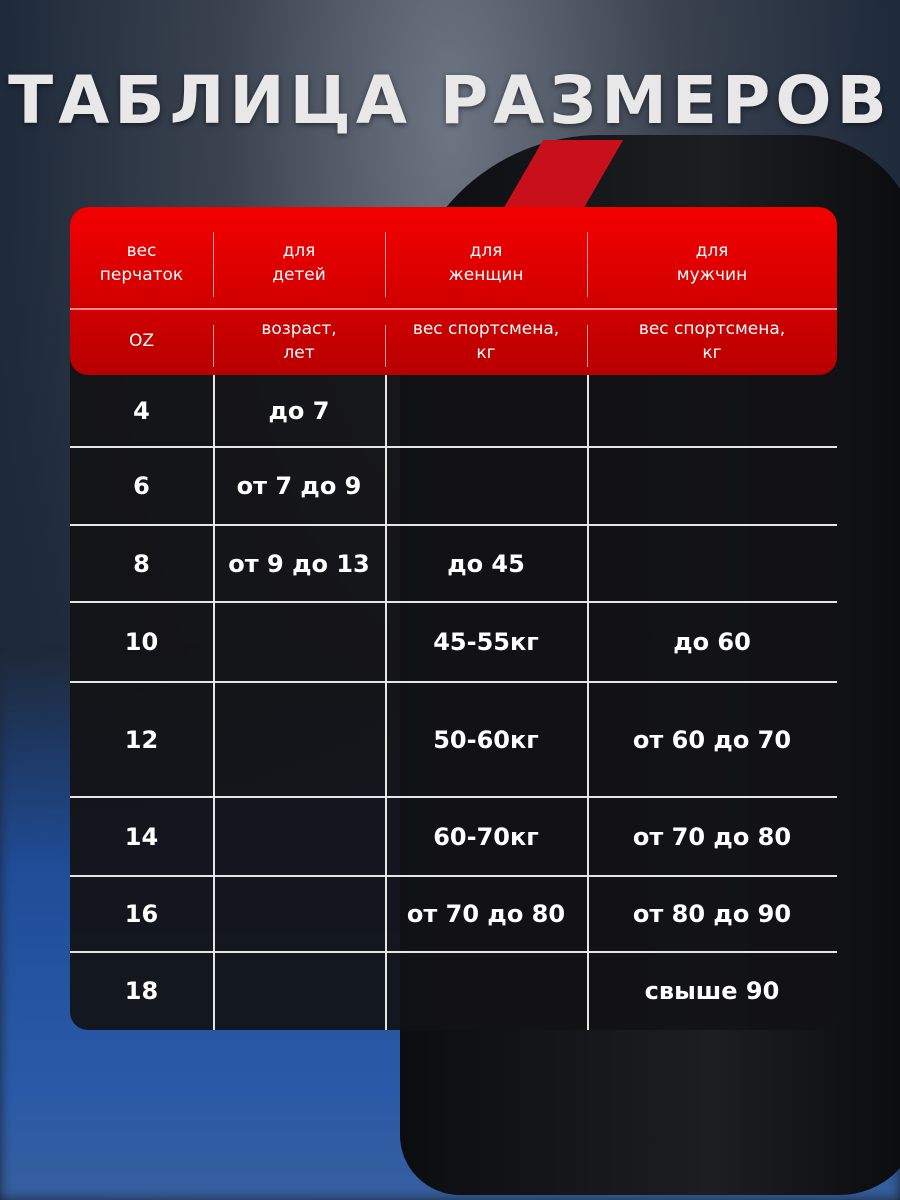 This screenshot has width=900, height=1200. What do you see at coordinates (141, 563) in the screenshot?
I see `table-cell: 8` at bounding box center [141, 563].